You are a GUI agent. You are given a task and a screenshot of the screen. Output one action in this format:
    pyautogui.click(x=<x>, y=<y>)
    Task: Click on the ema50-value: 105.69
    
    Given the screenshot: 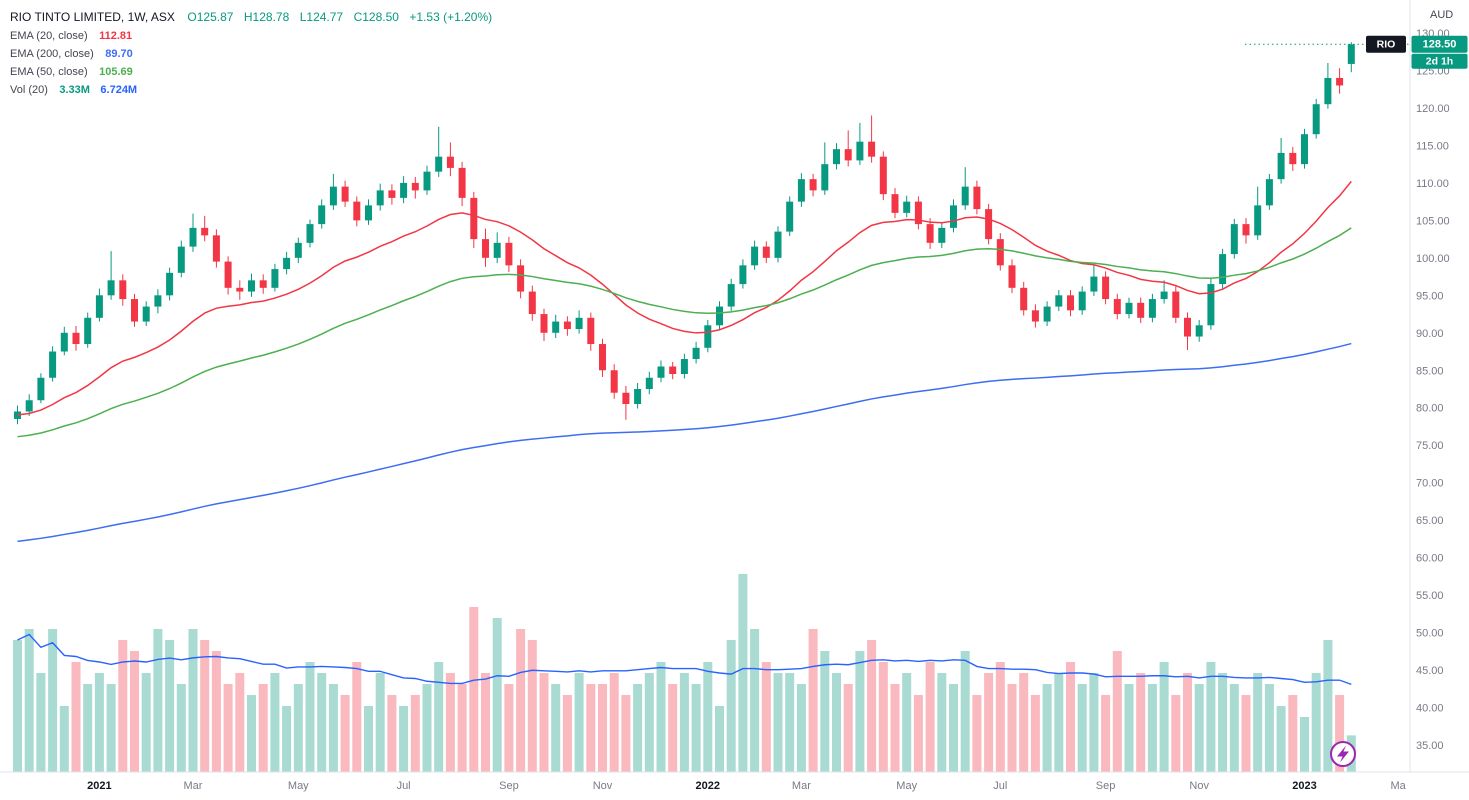 What is the action you would take?
    pyautogui.click(x=116, y=72)
    